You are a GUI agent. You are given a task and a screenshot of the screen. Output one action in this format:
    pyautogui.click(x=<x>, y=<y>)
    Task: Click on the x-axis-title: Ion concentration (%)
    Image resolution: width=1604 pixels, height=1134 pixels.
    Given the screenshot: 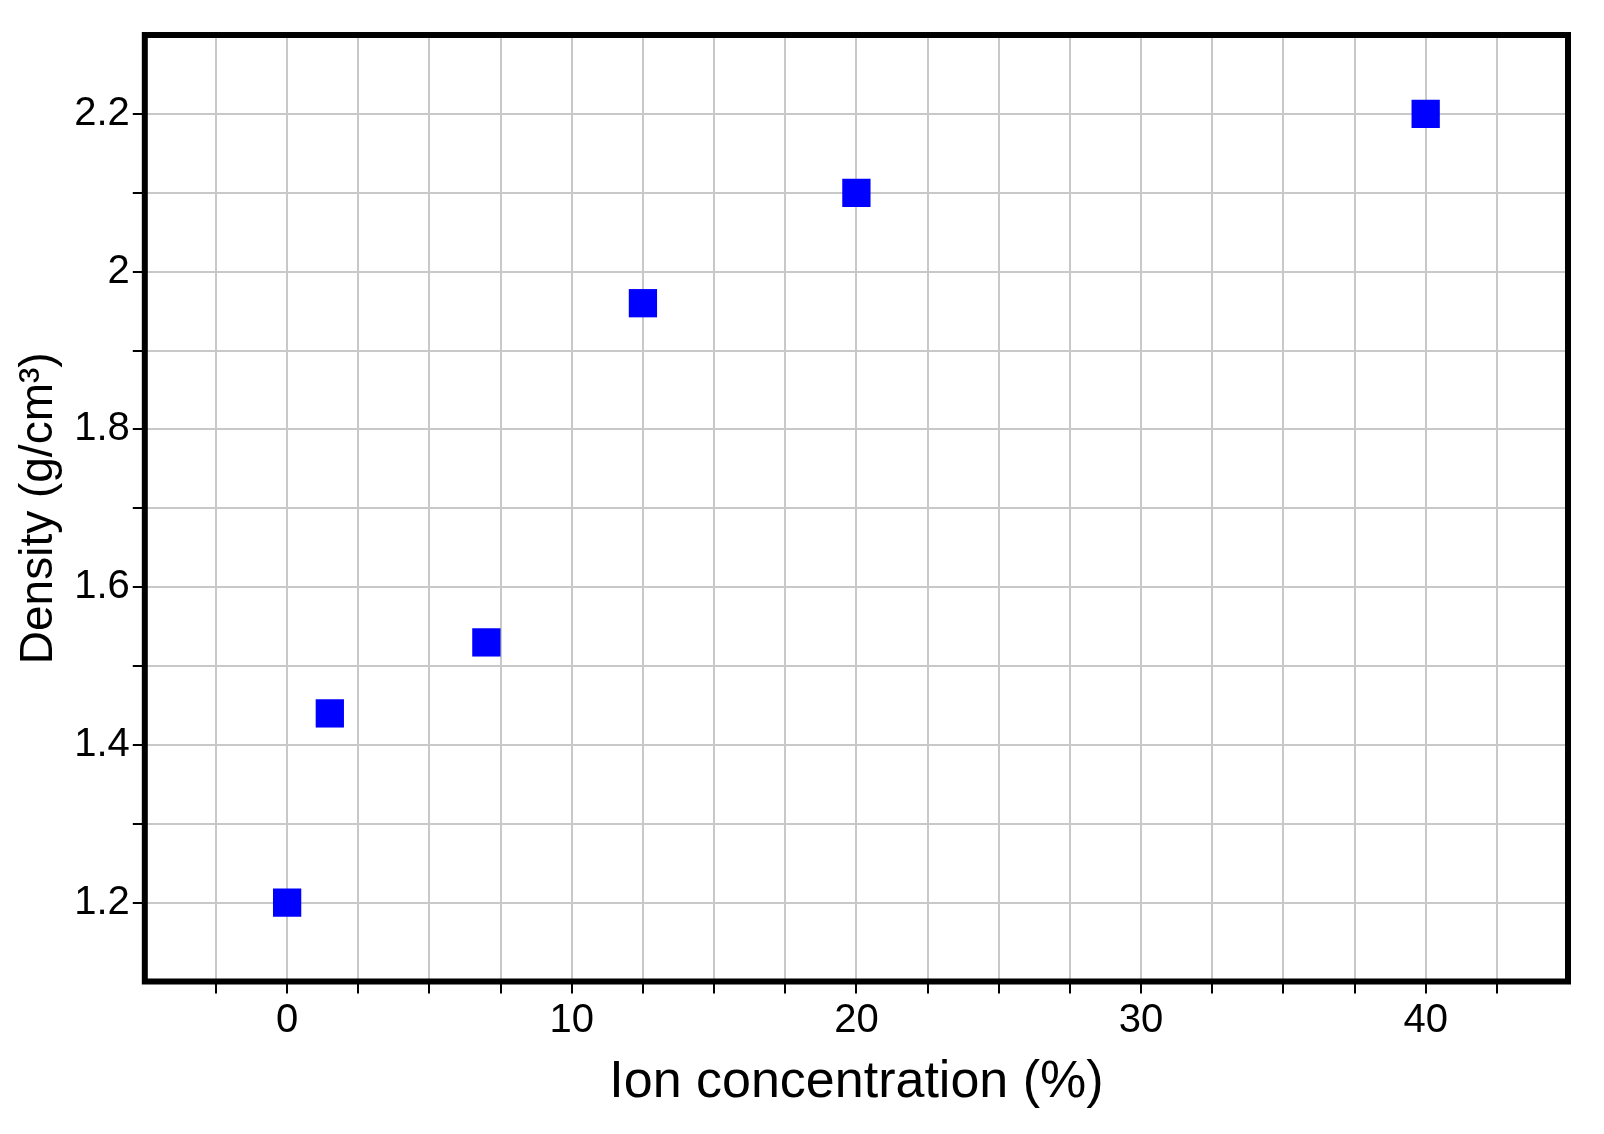 What is the action you would take?
    pyautogui.click(x=856, y=1079)
    